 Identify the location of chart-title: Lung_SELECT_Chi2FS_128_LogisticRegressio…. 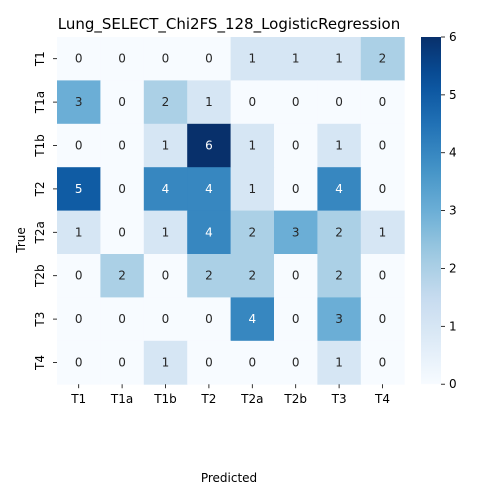
(229, 24).